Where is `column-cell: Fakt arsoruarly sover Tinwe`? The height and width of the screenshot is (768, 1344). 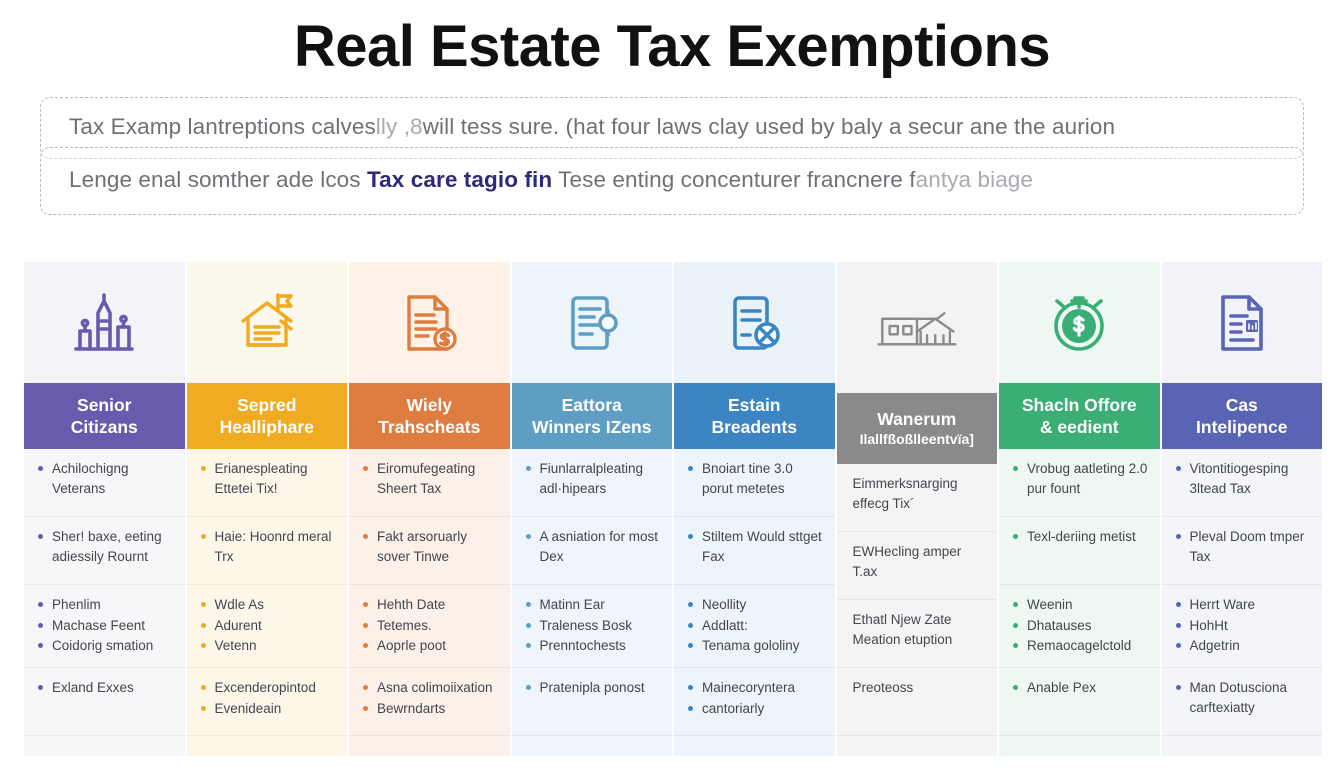 column-cell: Fakt arsoruarly sover Tinwe is located at coordinates (429, 551).